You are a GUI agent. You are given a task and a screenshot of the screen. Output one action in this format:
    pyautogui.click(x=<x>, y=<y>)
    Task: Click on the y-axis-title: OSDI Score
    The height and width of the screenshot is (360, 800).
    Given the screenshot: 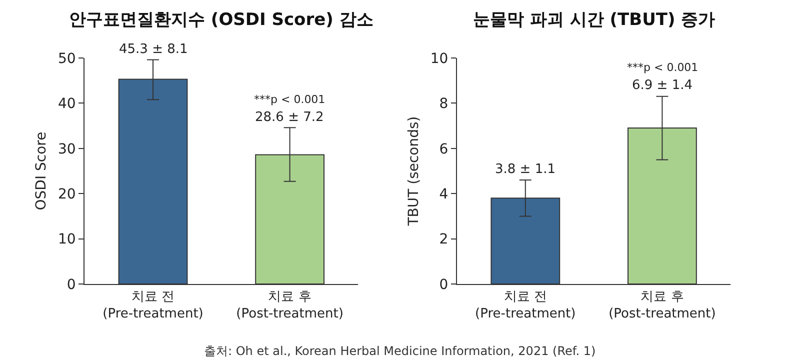 What is the action you would take?
    pyautogui.click(x=42, y=171)
    